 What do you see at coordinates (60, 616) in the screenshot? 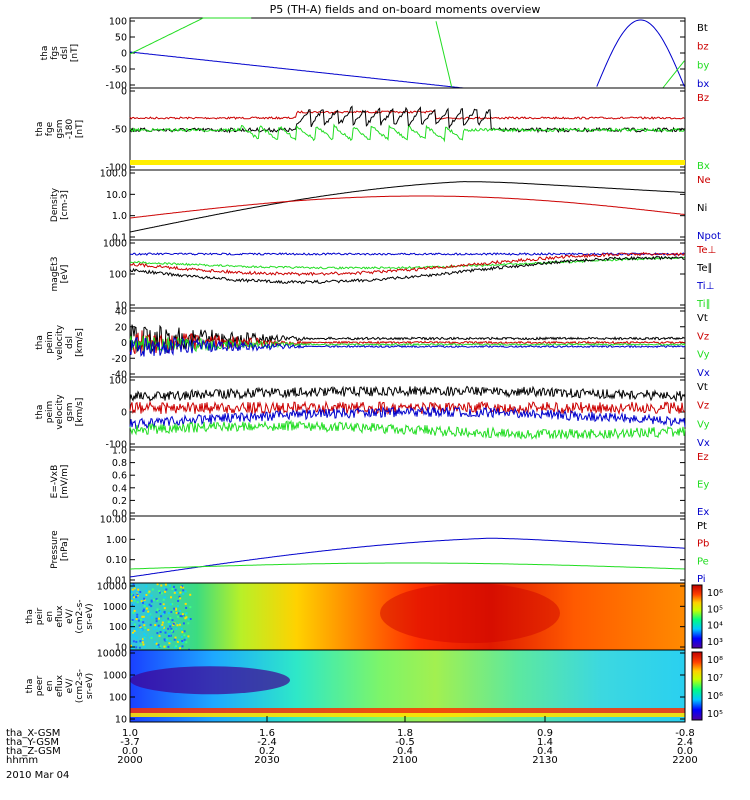
I see `y-axis-label: eflux` at bounding box center [60, 616].